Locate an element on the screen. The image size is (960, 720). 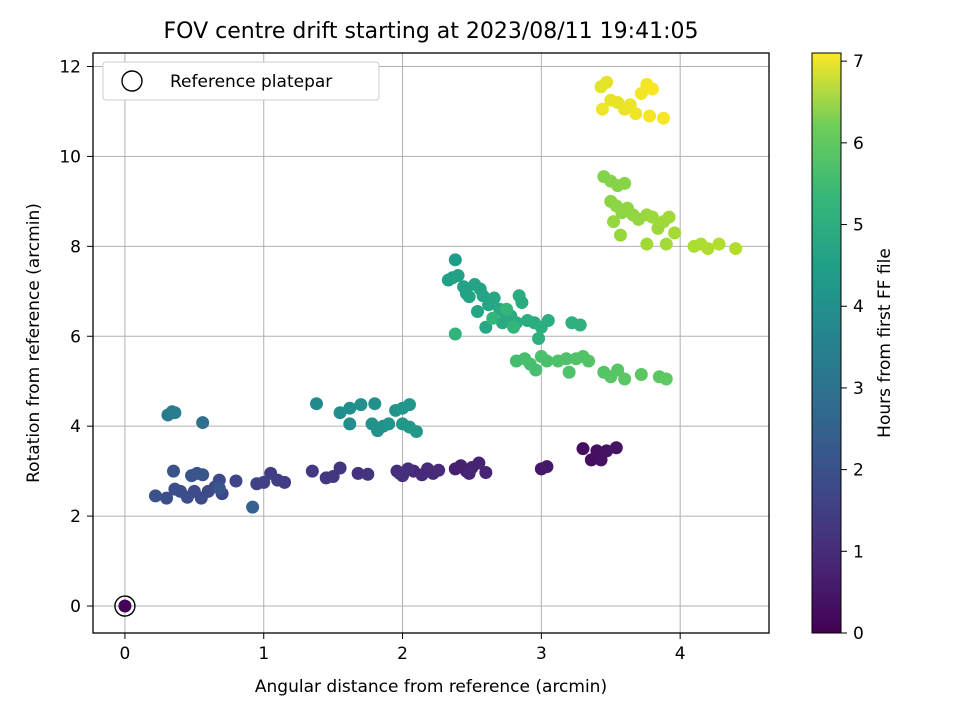
y-tick-label: 0 is located at coordinates (75, 607).